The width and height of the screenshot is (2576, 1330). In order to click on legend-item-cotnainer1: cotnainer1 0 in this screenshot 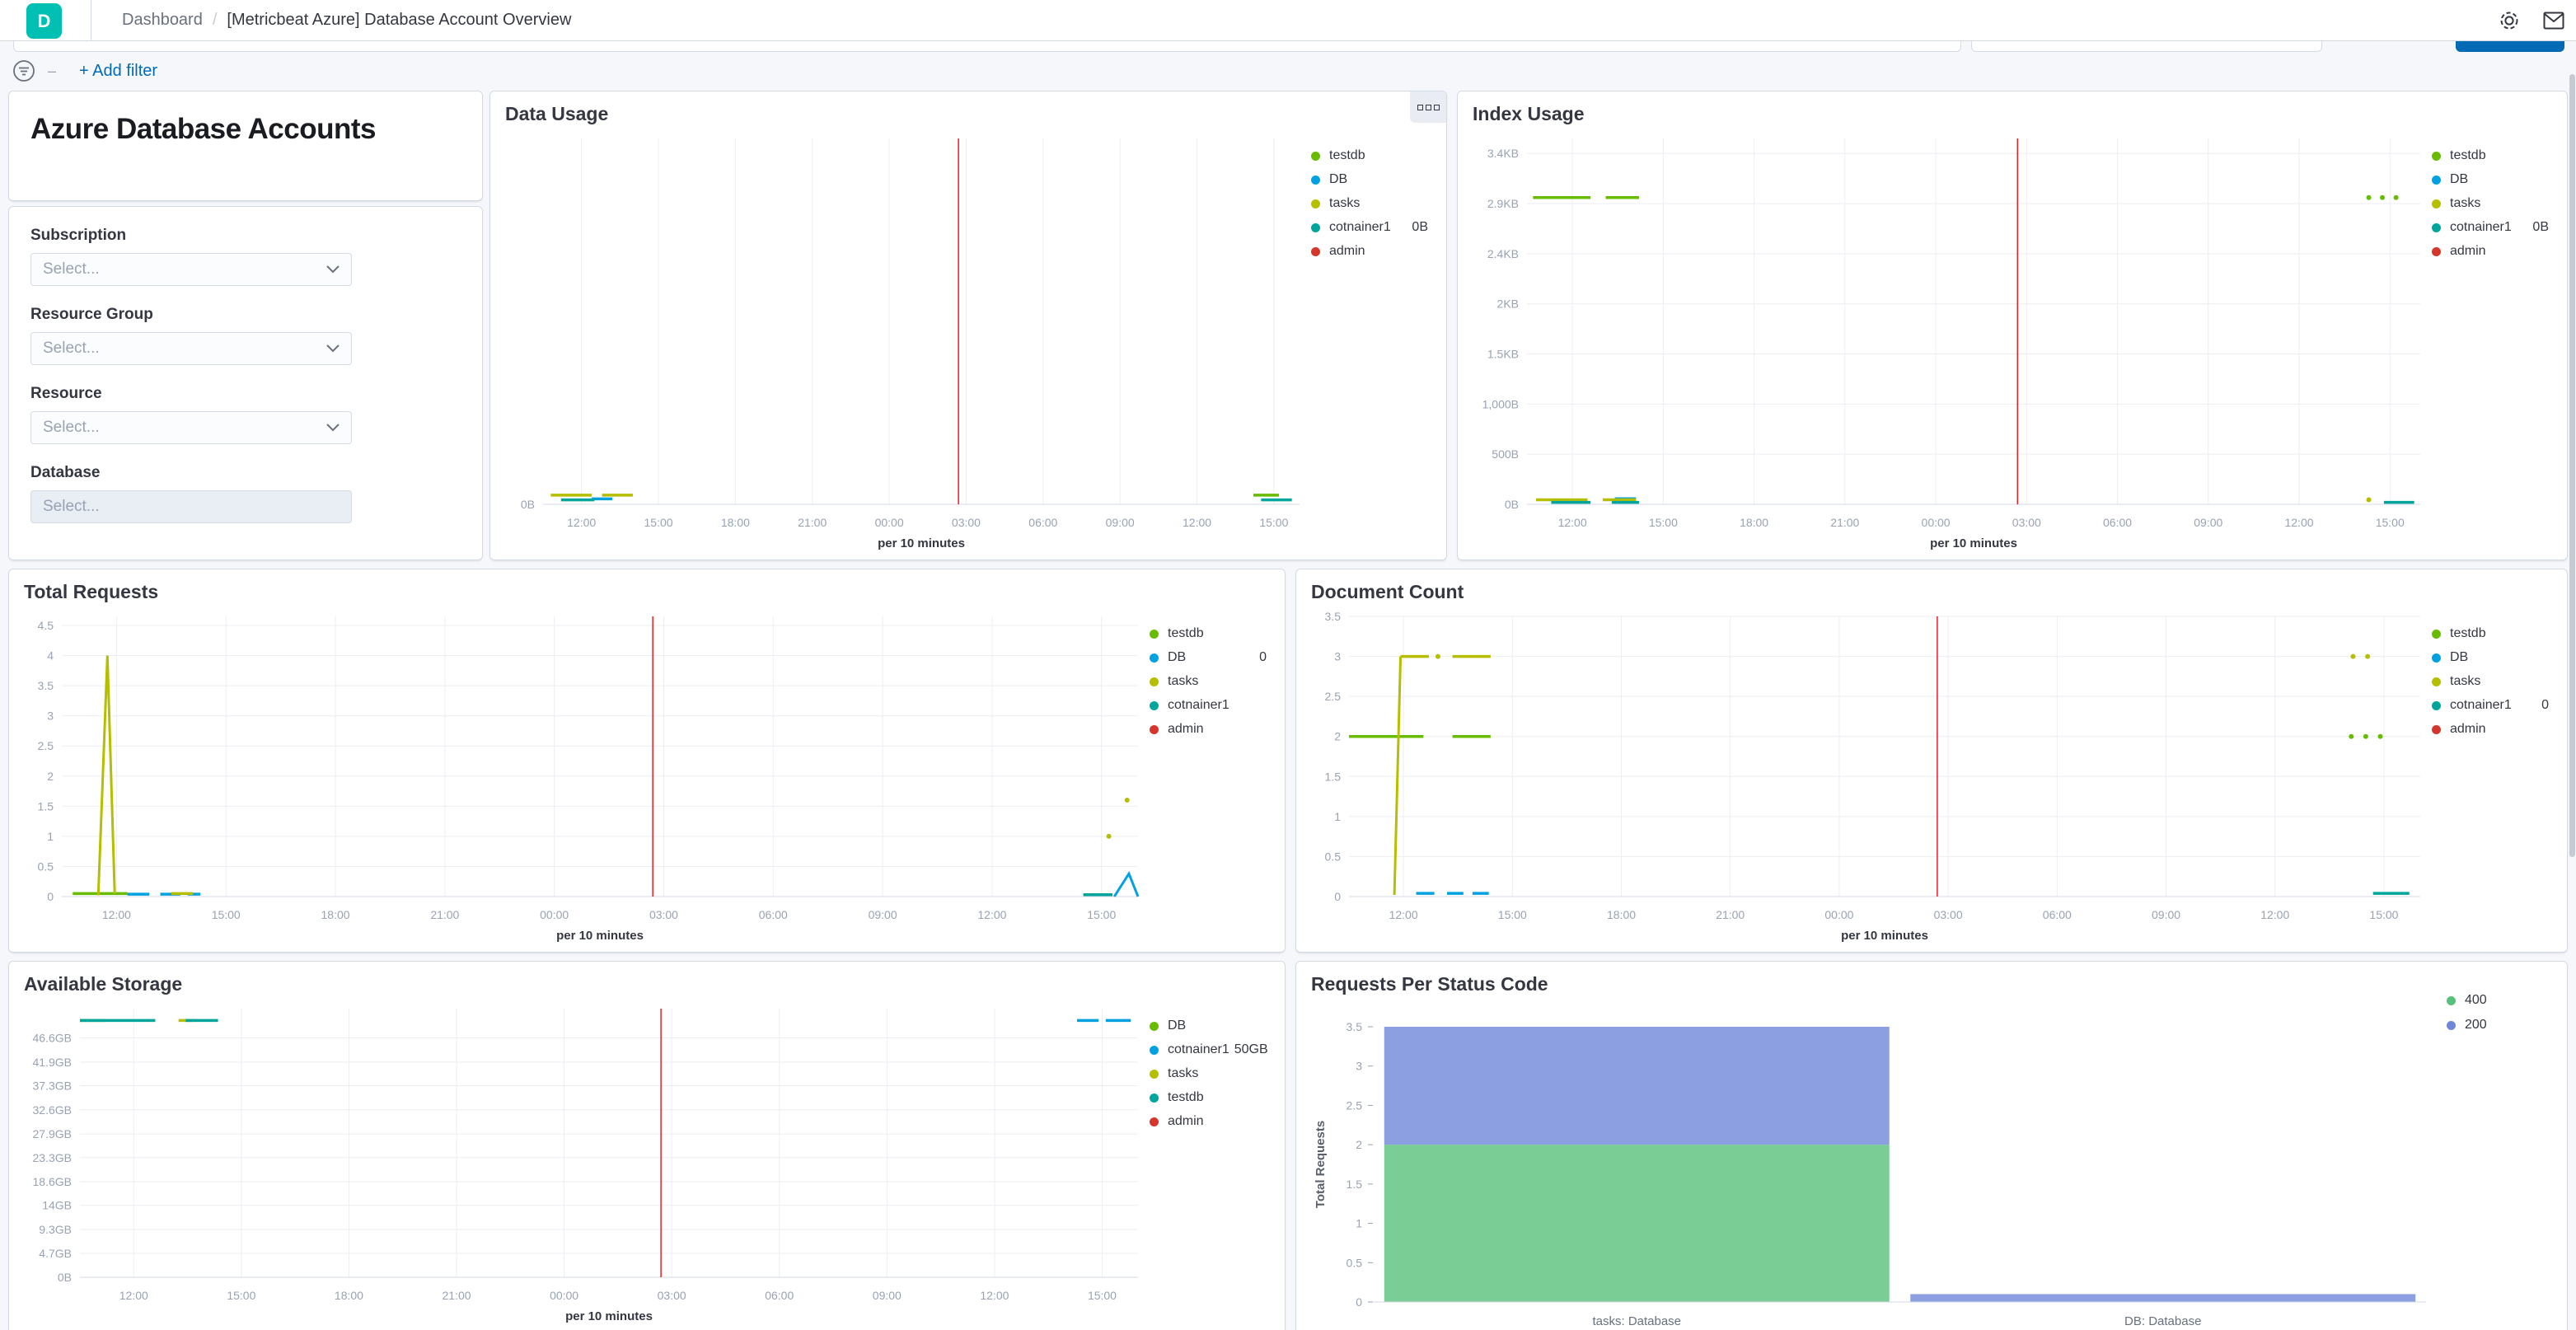, I will do `click(2490, 705)`.